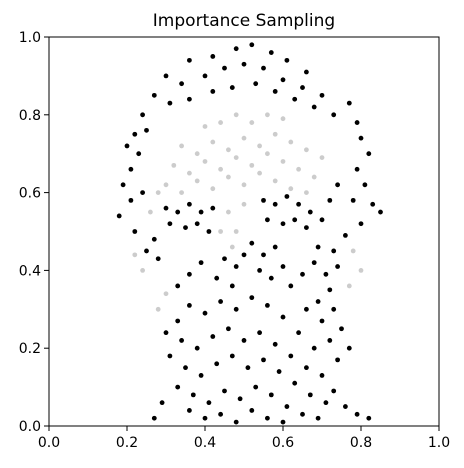 This screenshot has width=464, height=468. I want to click on chart-title: Importance Sampling, so click(244, 21).